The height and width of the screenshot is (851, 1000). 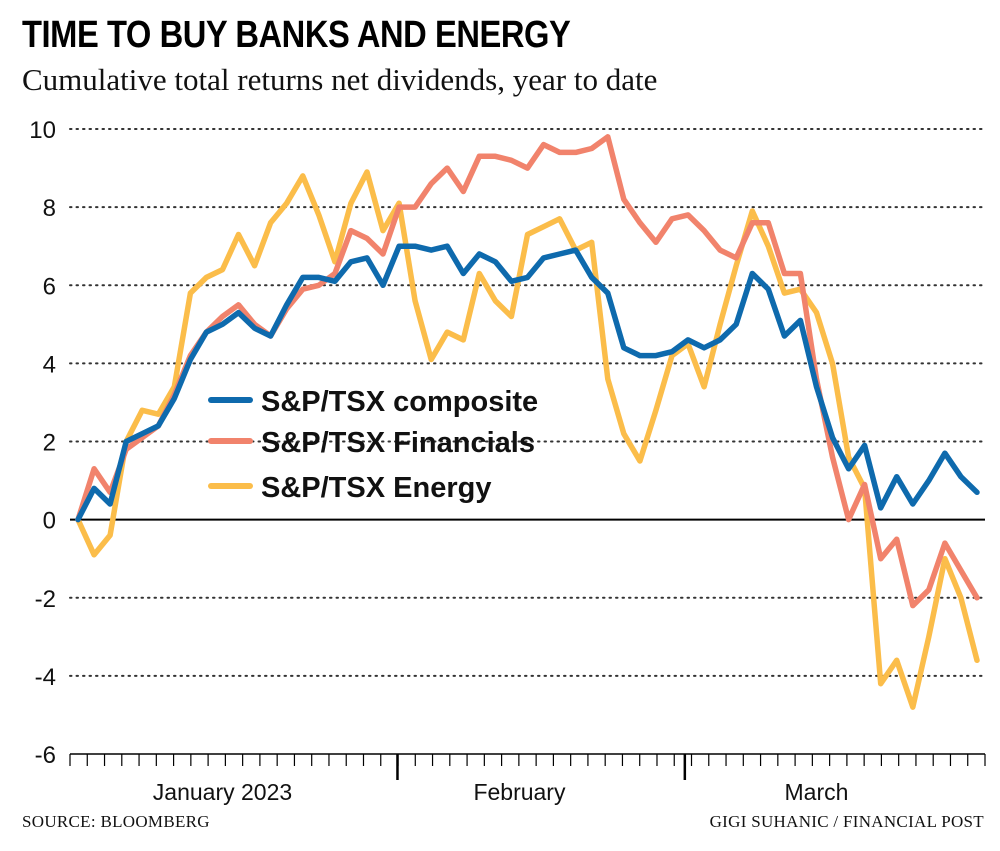 I want to click on y-tick-label: 10, so click(x=42, y=130).